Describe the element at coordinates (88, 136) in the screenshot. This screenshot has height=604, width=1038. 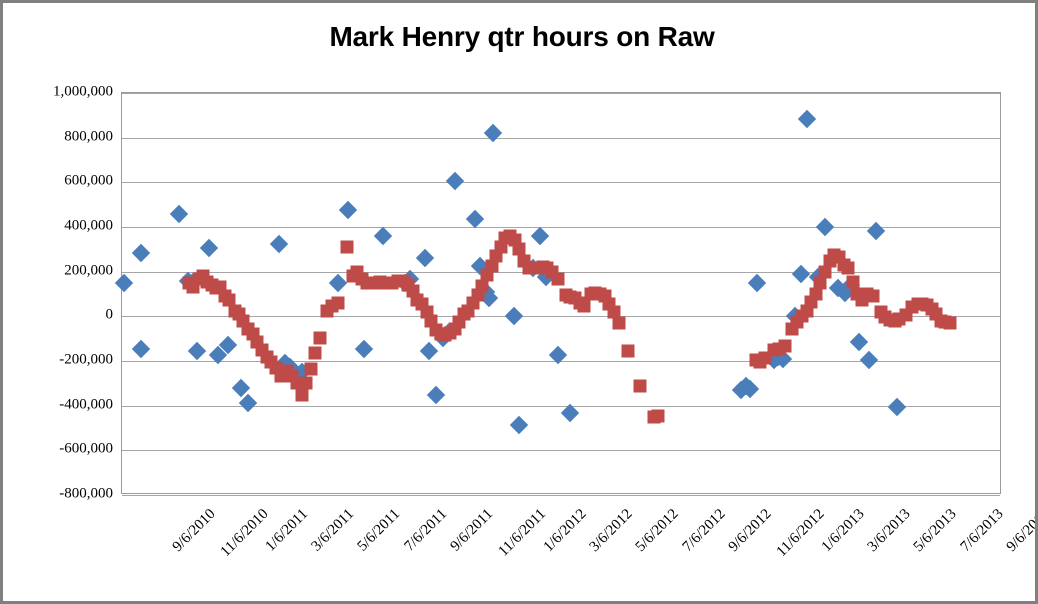
I see `y-axis-tick-label: 800,000` at that location.